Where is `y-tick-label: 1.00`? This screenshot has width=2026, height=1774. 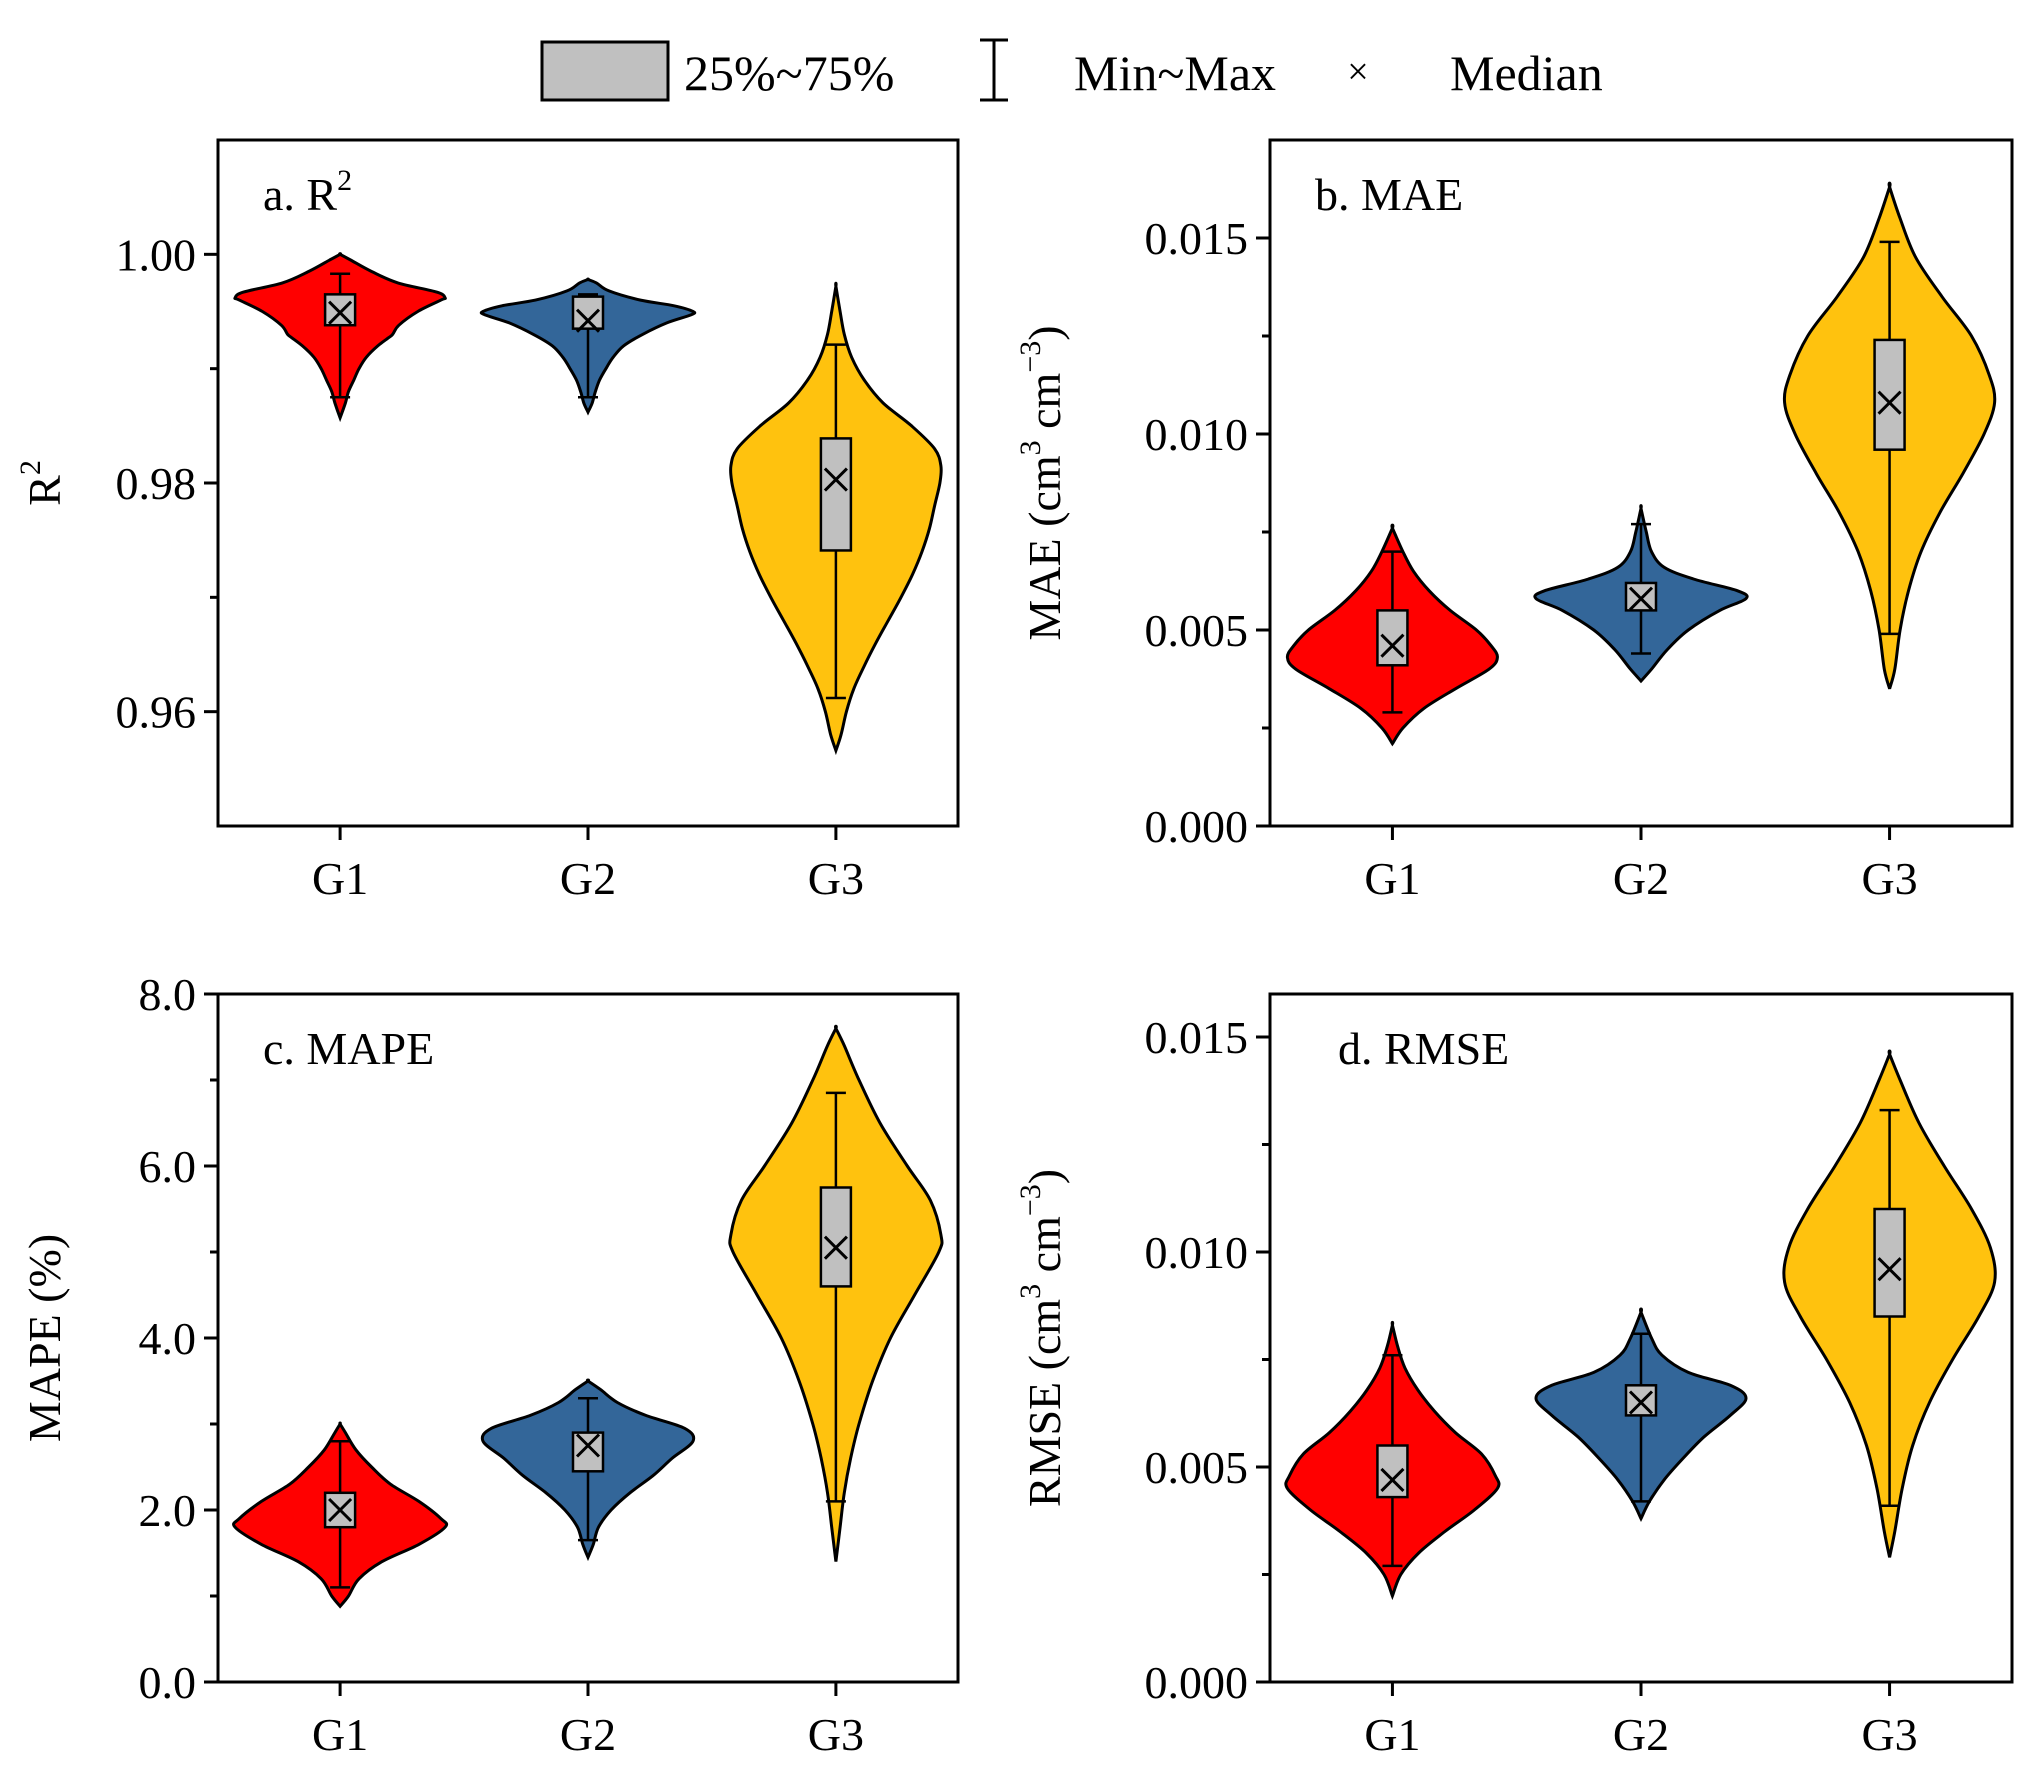
y-tick-label: 1.00 is located at coordinates (156, 254).